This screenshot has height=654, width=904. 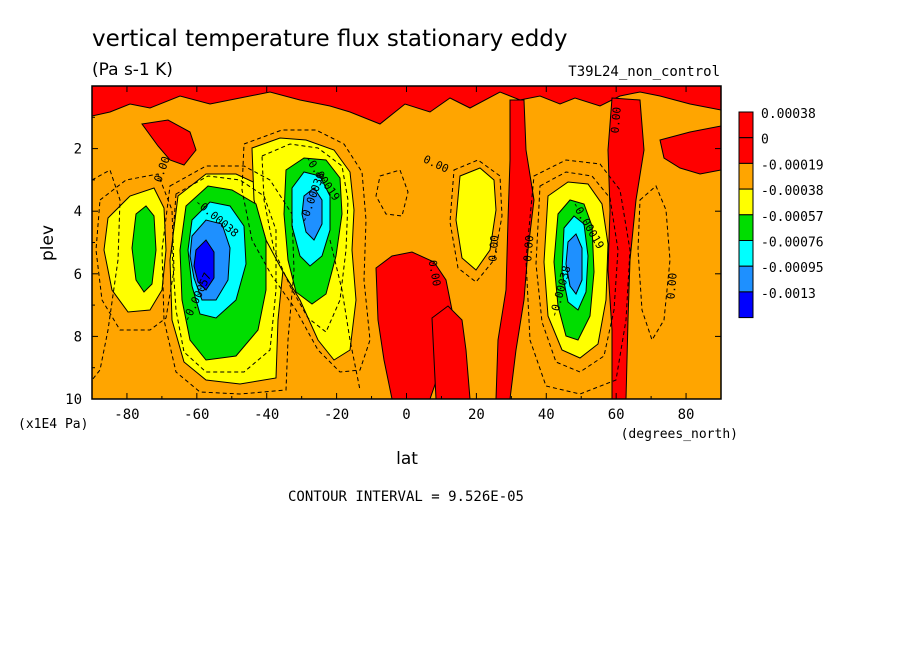 What do you see at coordinates (792, 165) in the screenshot?
I see `colorbar-label: -0.00019` at bounding box center [792, 165].